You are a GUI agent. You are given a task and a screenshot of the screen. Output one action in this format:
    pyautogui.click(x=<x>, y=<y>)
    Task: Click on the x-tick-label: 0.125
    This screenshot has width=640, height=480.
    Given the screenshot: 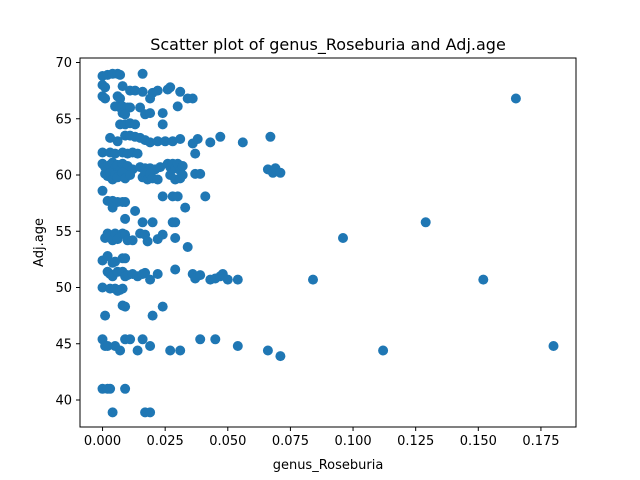 What is the action you would take?
    pyautogui.click(x=415, y=441)
    